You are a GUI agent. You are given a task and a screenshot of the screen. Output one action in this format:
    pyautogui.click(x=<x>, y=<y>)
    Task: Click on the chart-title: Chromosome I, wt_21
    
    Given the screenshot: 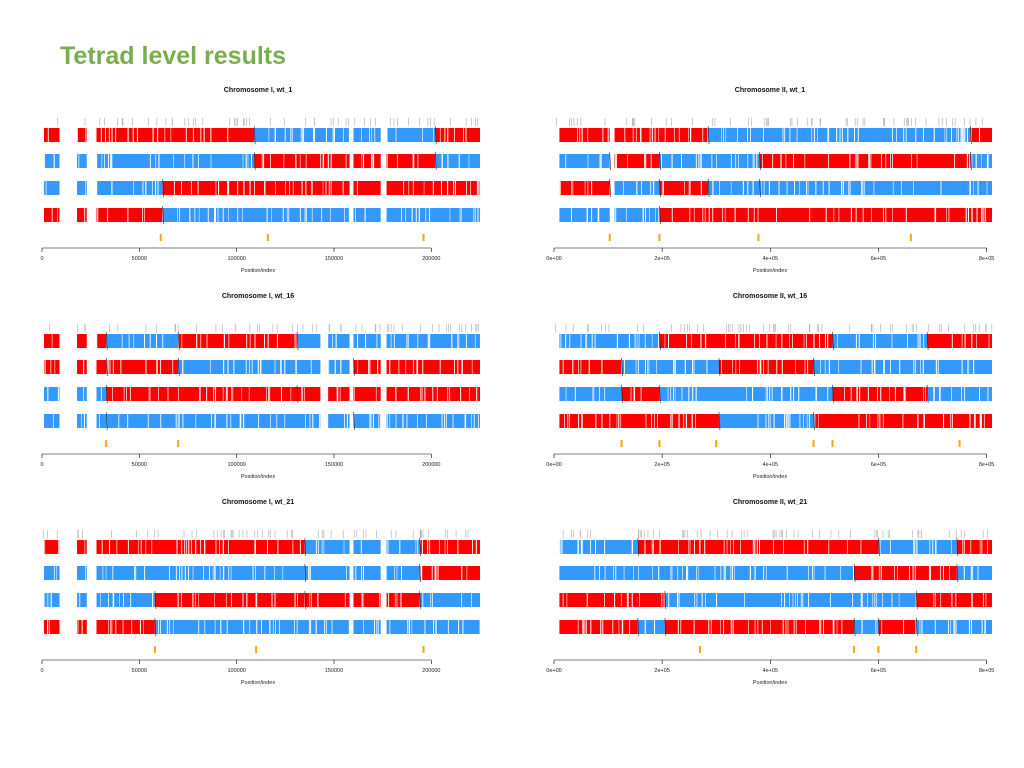 What is the action you would take?
    pyautogui.click(x=258, y=502)
    